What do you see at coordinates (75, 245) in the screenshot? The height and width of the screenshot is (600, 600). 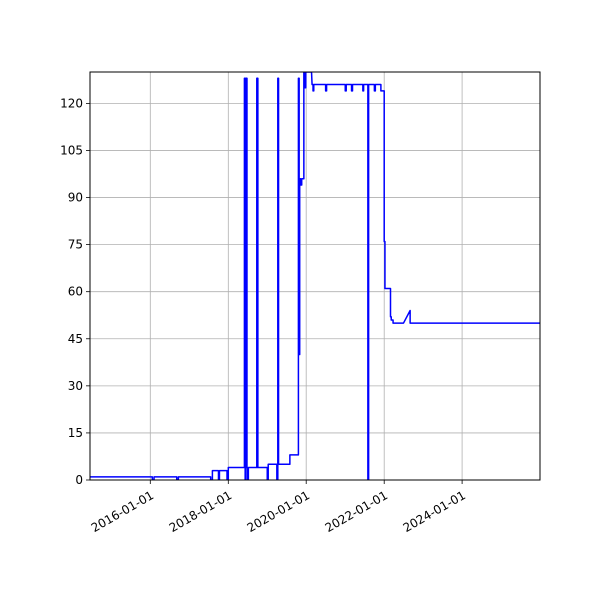 I see `y-tick-label: 75` at bounding box center [75, 245].